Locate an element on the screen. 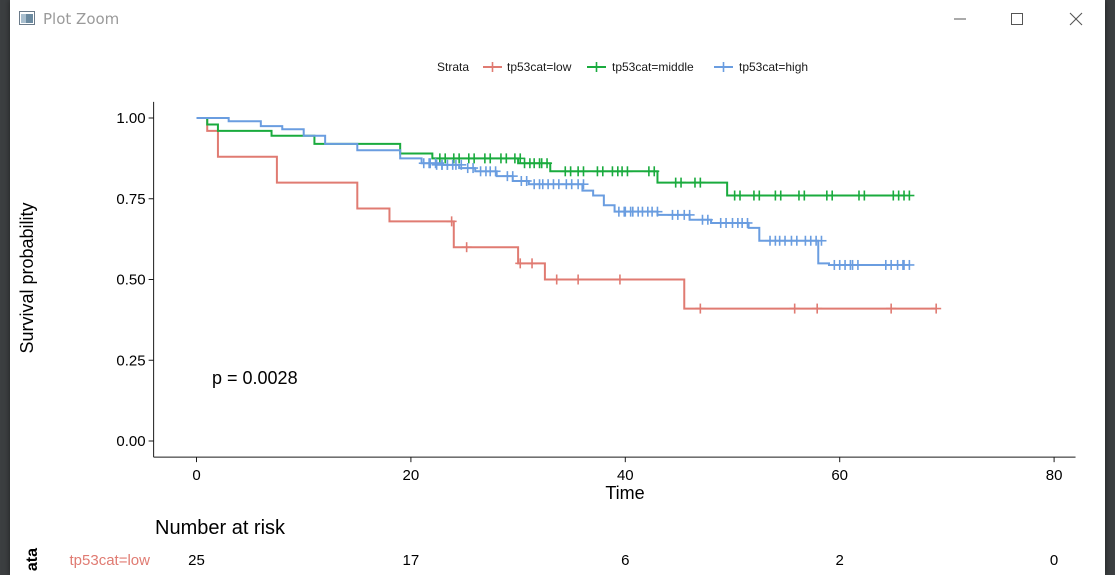 Image resolution: width=1115 pixels, height=575 pixels. close-button is located at coordinates (1076, 19).